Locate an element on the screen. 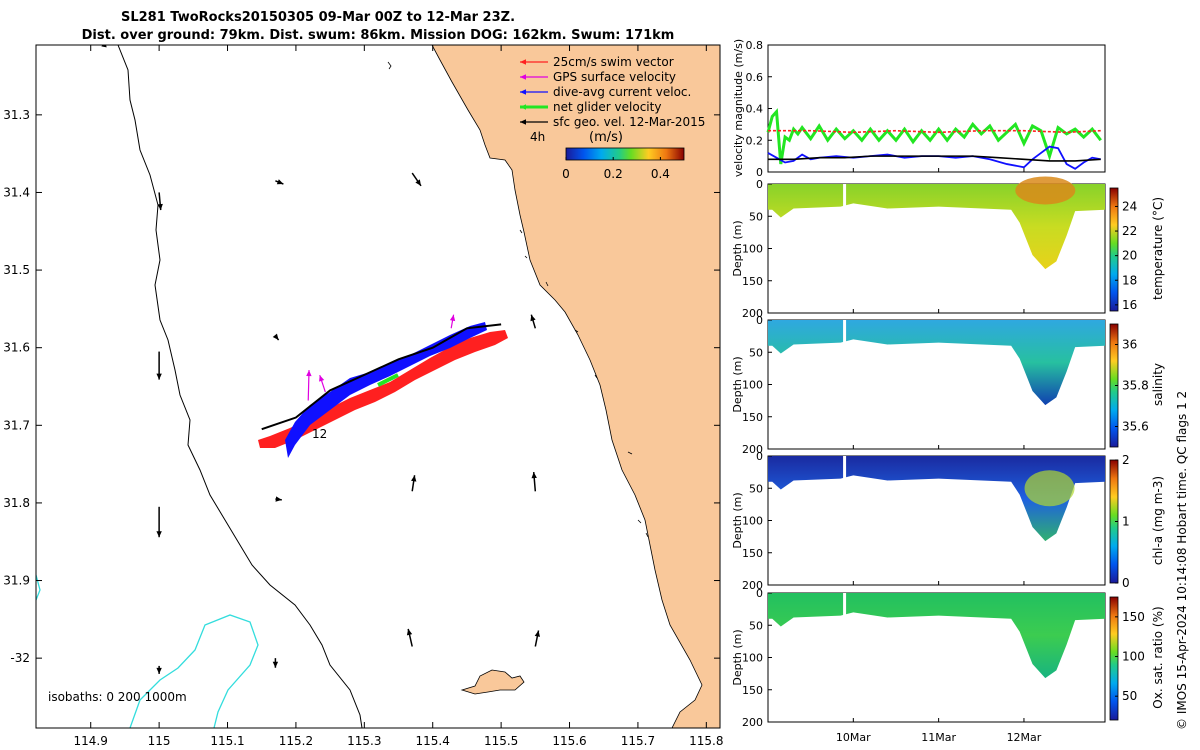 The width and height of the screenshot is (1200, 750). colorbar-label: salinity is located at coordinates (1158, 384).